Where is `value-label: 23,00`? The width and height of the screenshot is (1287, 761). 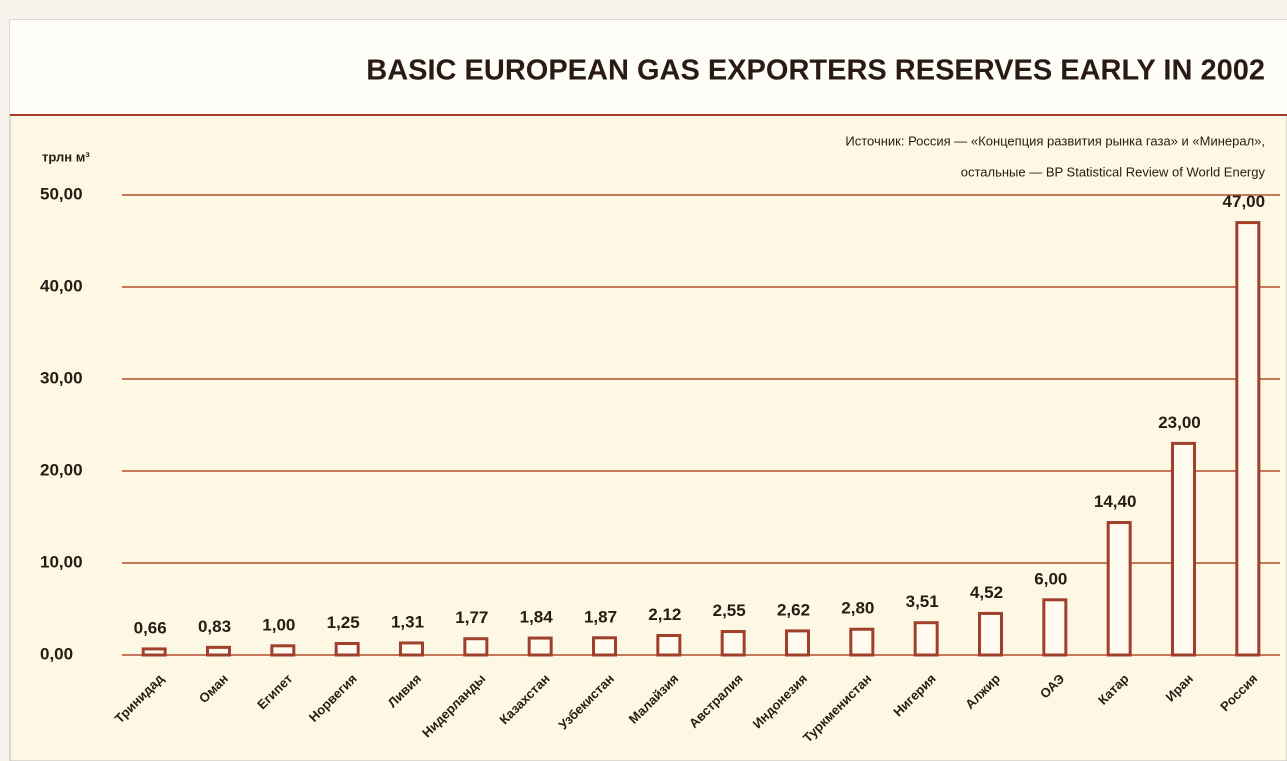
value-label: 23,00 is located at coordinates (1179, 422).